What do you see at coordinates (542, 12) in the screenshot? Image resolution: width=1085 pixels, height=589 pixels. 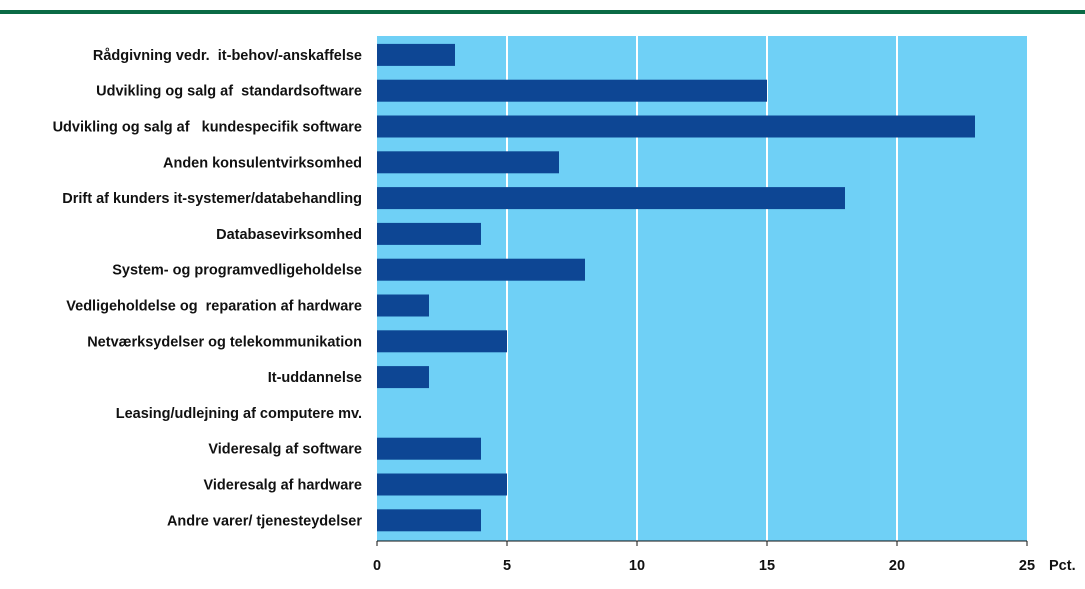 I see `top-rule` at bounding box center [542, 12].